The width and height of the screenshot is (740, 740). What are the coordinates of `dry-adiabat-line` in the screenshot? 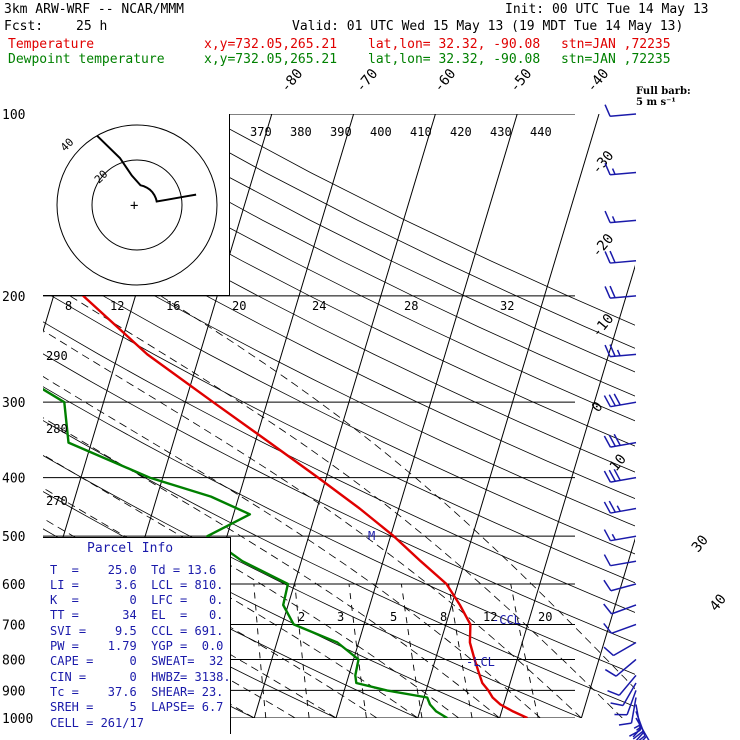 It's located at (190, 642).